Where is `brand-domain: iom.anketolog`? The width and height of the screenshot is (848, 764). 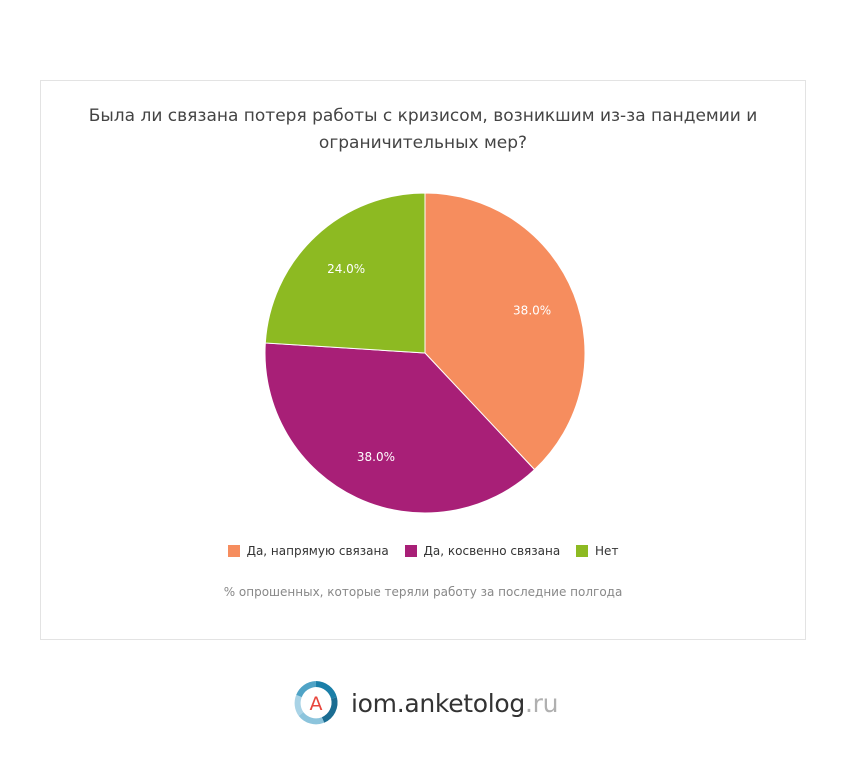 brand-domain: iom.anketolog is located at coordinates (438, 703).